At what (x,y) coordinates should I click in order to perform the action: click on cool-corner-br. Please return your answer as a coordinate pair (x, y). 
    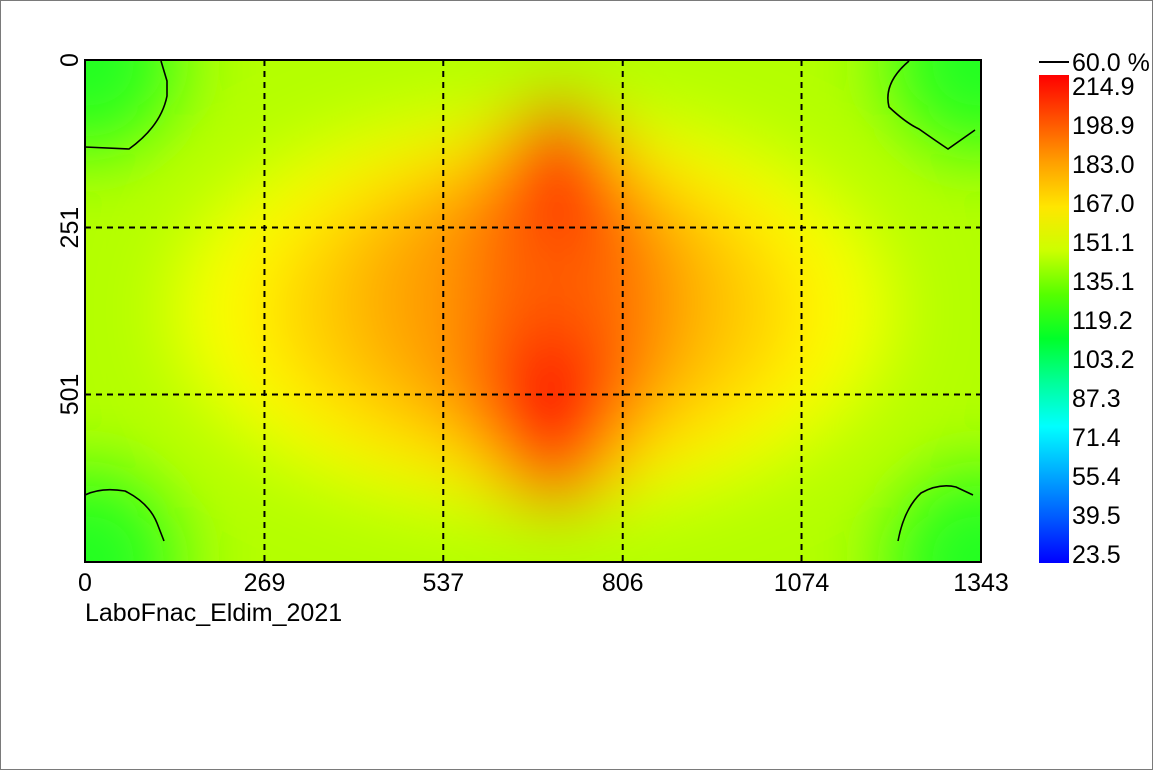
    Looking at the image, I should click on (933, 514).